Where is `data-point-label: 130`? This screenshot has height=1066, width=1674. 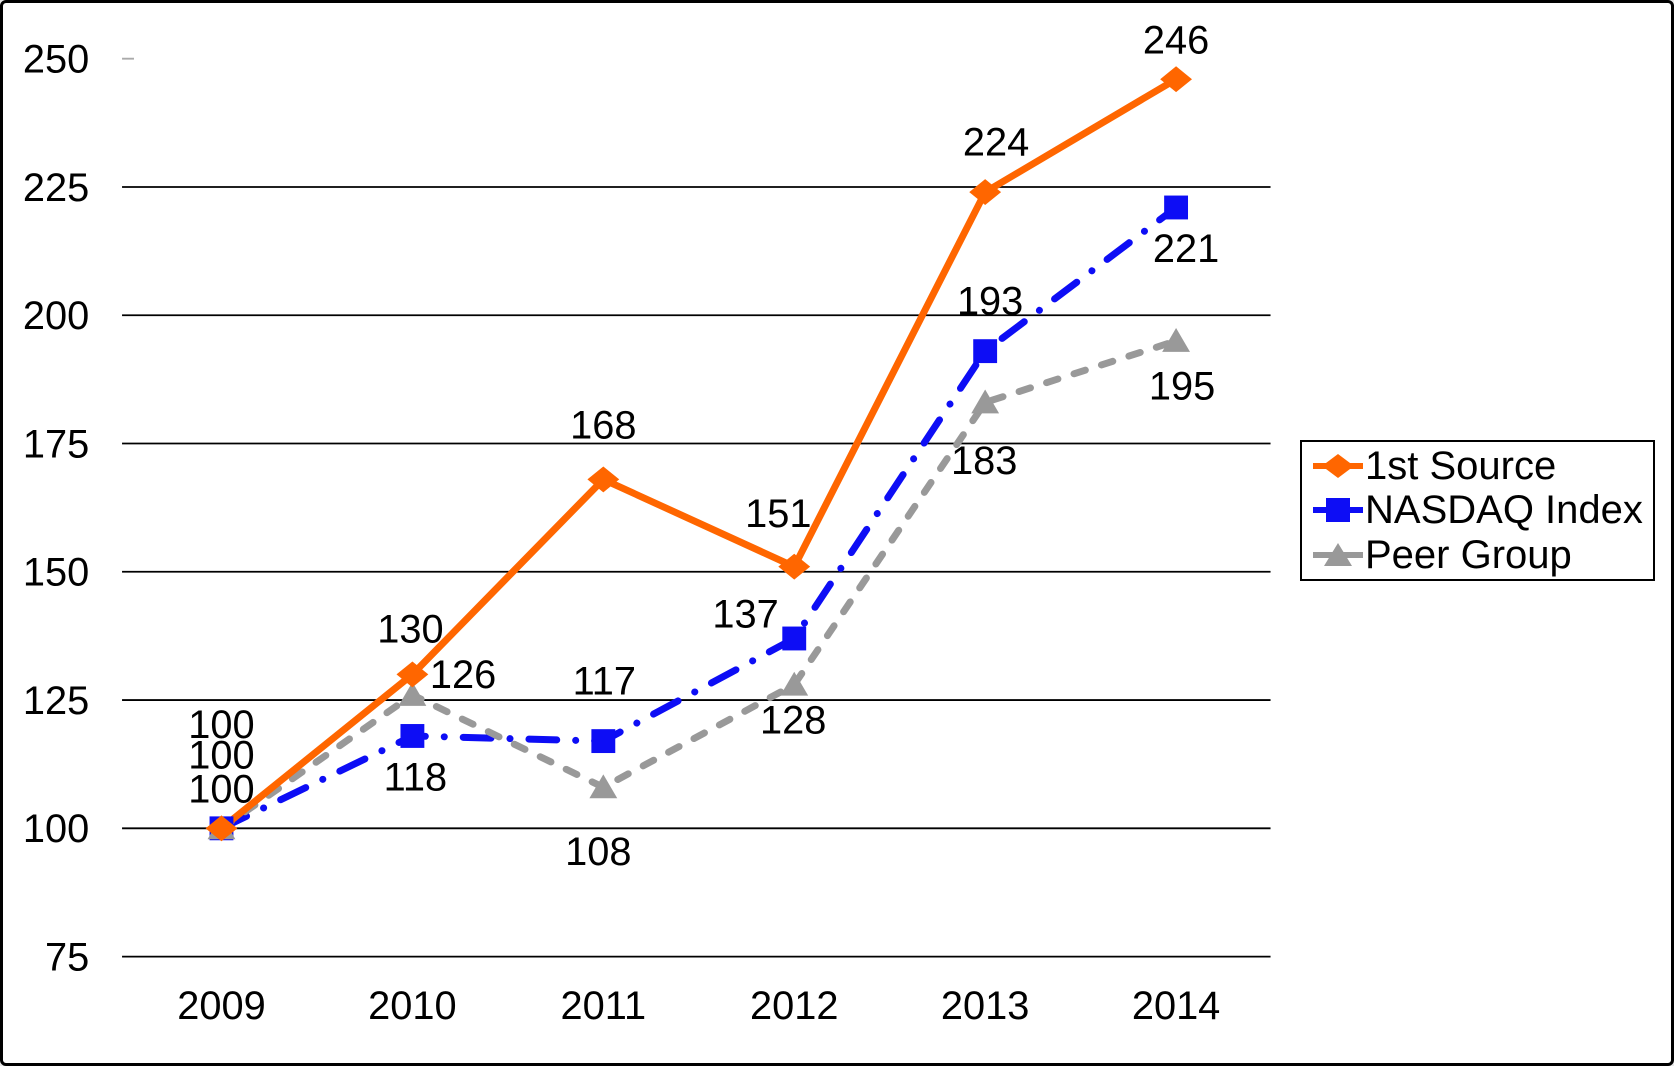 data-point-label: 130 is located at coordinates (410, 630).